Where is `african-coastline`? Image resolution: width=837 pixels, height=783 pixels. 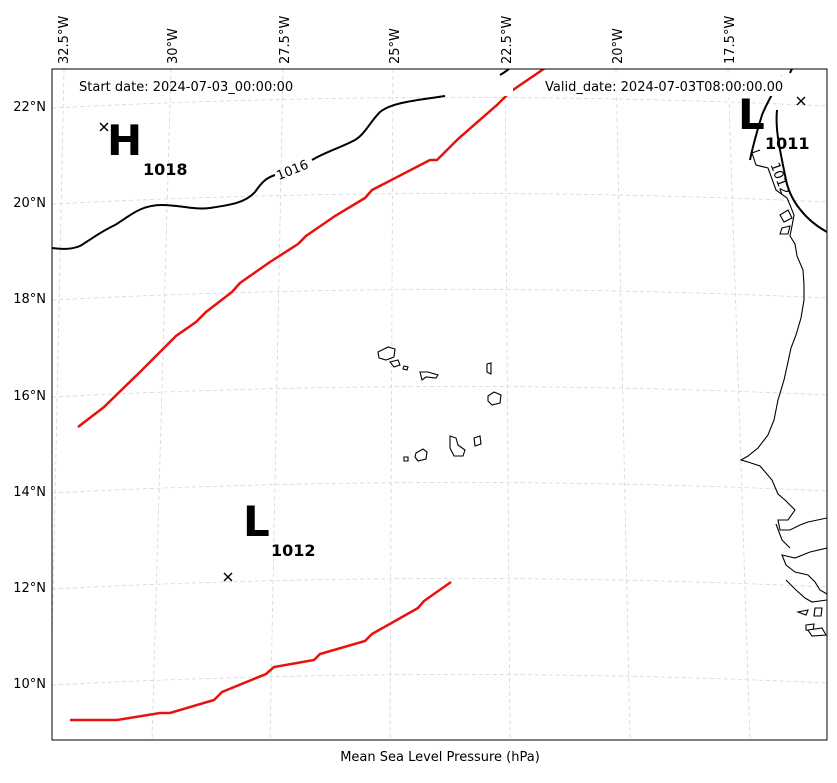 african-coastline is located at coordinates (783, 340).